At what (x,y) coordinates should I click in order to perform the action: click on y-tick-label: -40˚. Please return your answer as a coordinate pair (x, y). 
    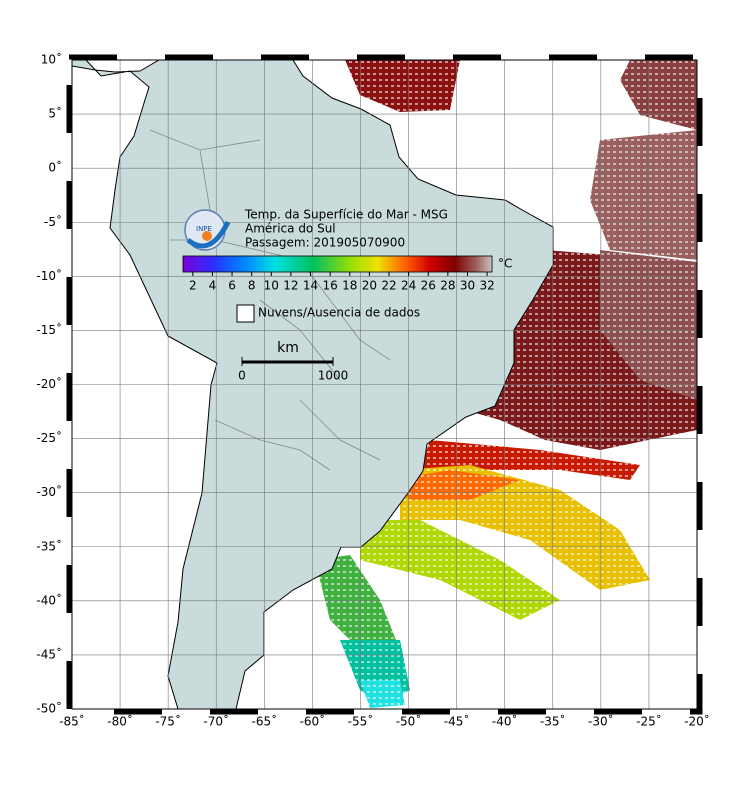
    Looking at the image, I should click on (49, 599).